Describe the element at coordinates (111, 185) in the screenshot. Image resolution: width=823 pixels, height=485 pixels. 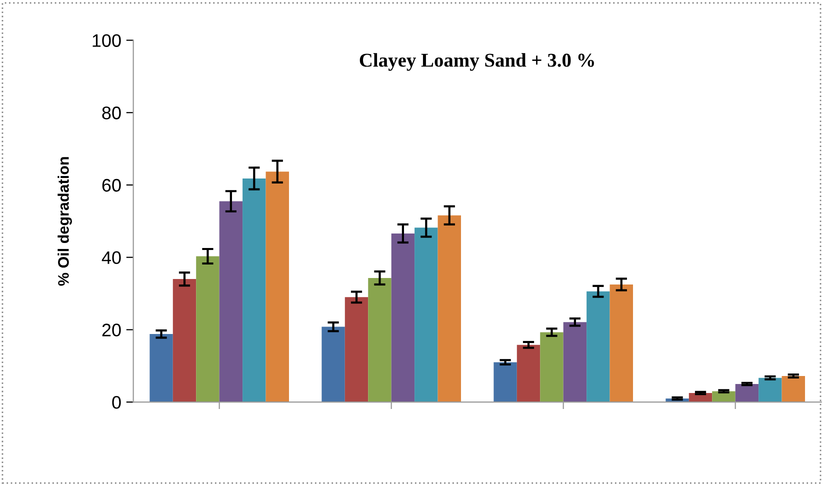
I see `y-tick-label: 60` at that location.